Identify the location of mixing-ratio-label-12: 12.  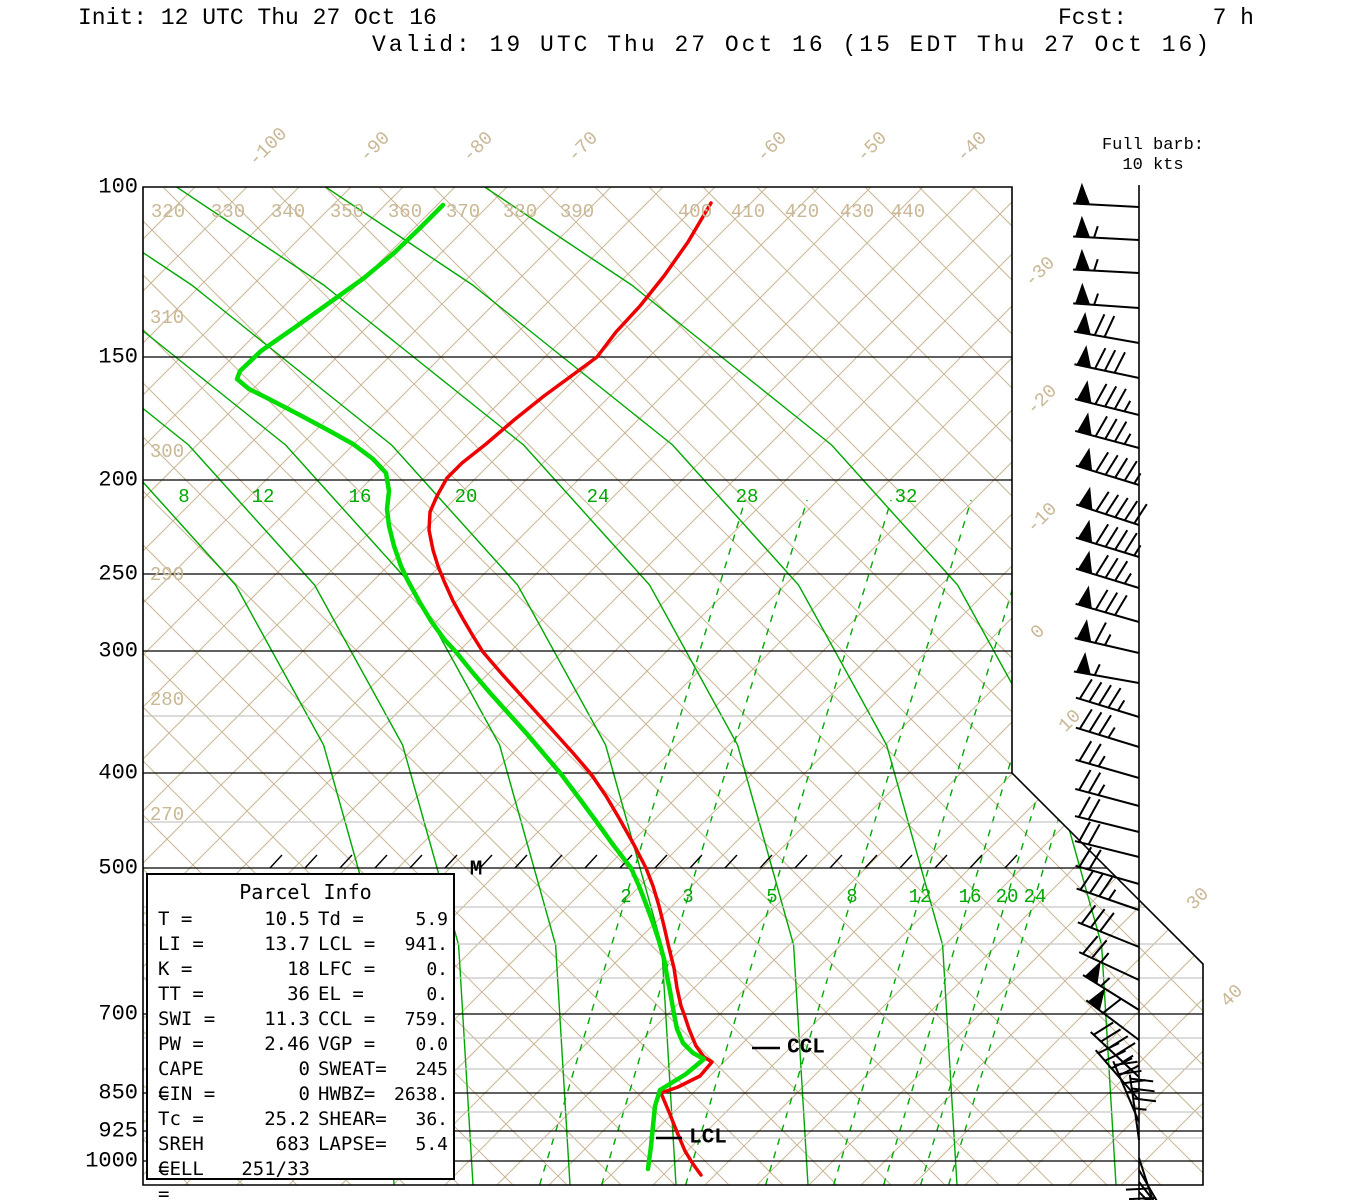
(920, 897).